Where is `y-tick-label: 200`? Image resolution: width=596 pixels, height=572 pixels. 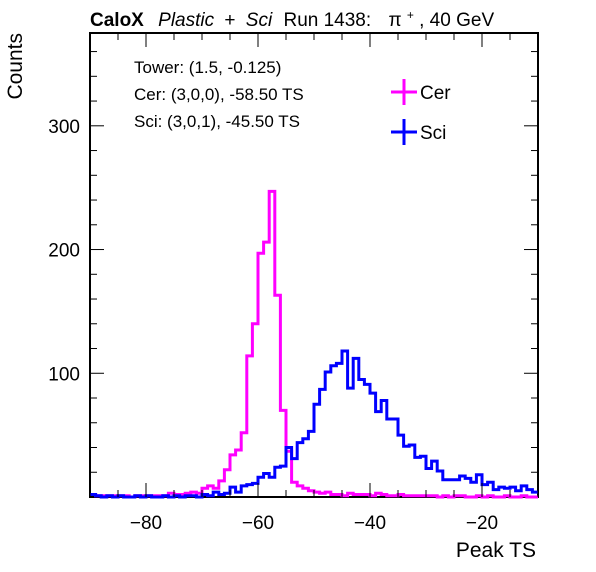
y-tick-label: 200 is located at coordinates (64, 251).